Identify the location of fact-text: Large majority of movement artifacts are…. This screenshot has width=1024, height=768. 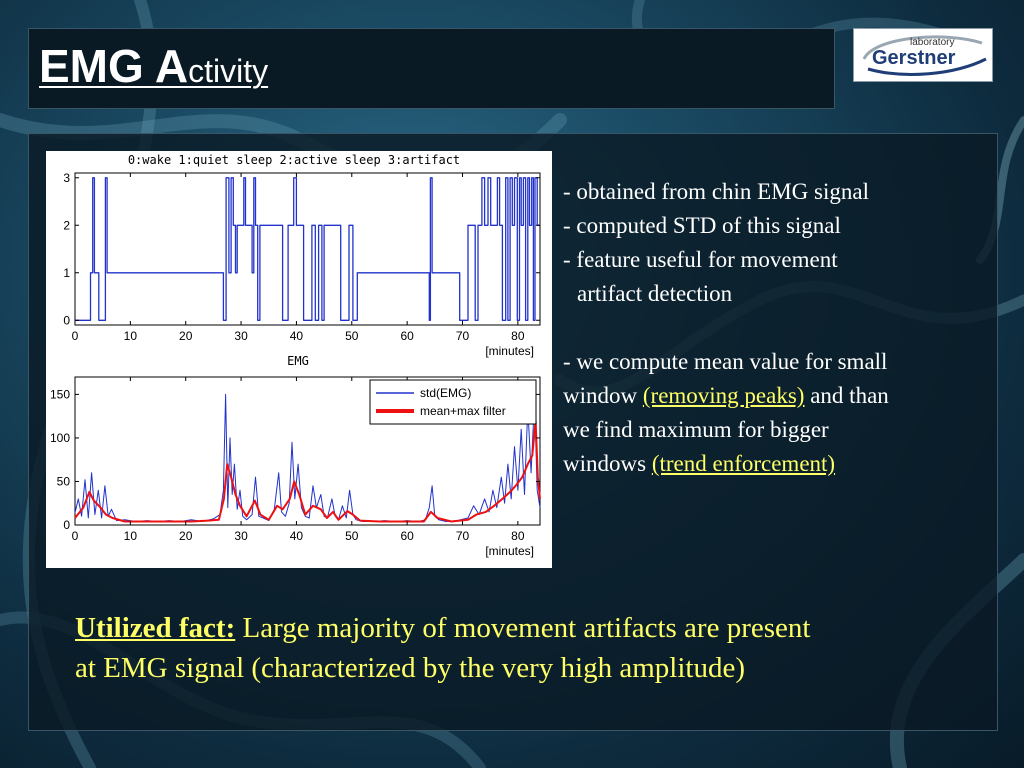
(523, 628).